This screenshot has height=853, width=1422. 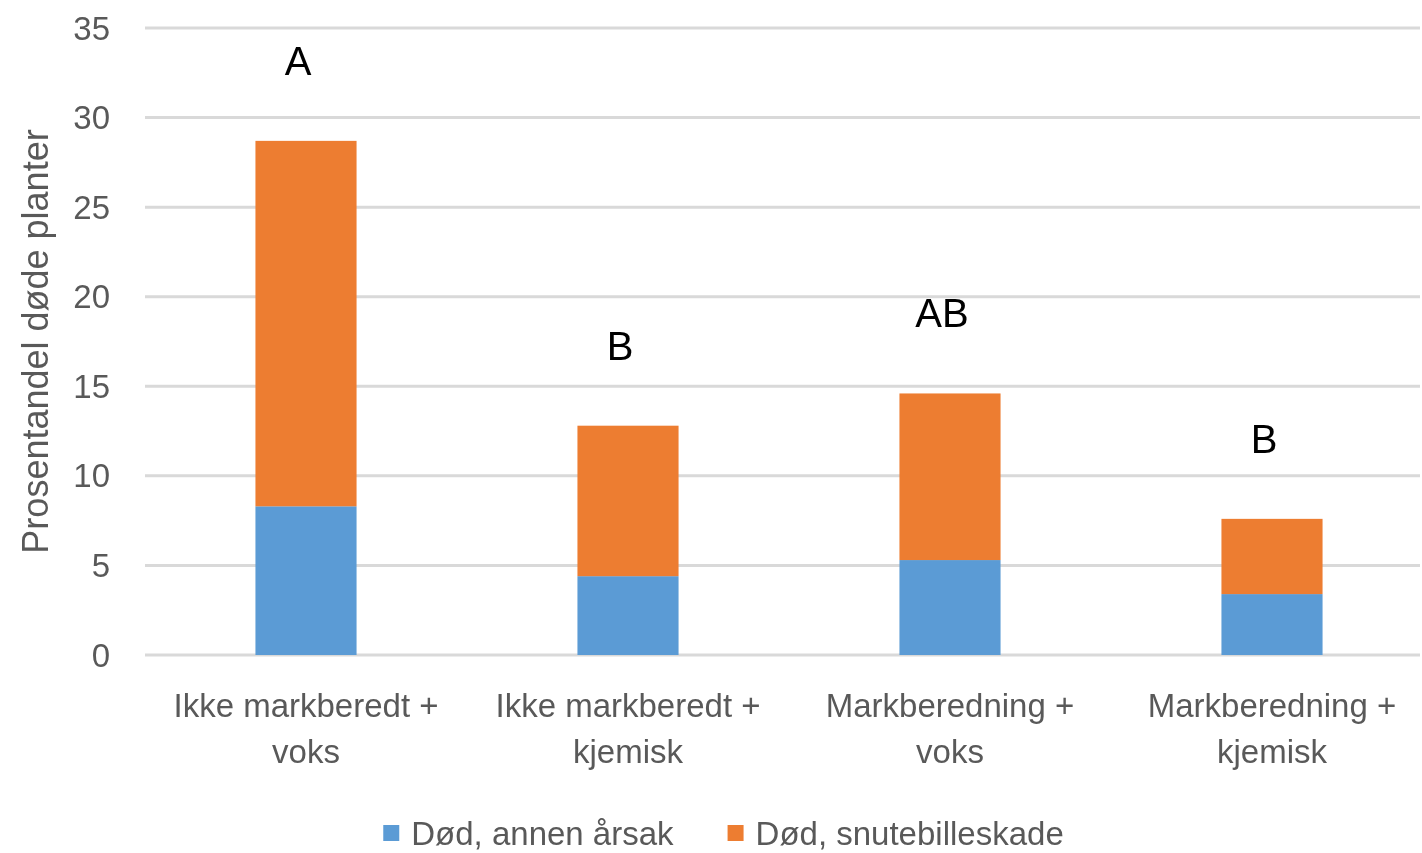 I want to click on y-tick-label: 25, so click(x=91, y=207).